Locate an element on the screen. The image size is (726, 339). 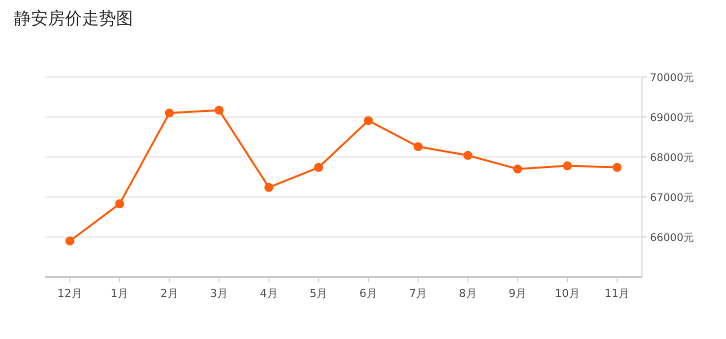
x-tick-label: 12月 is located at coordinates (69, 293).